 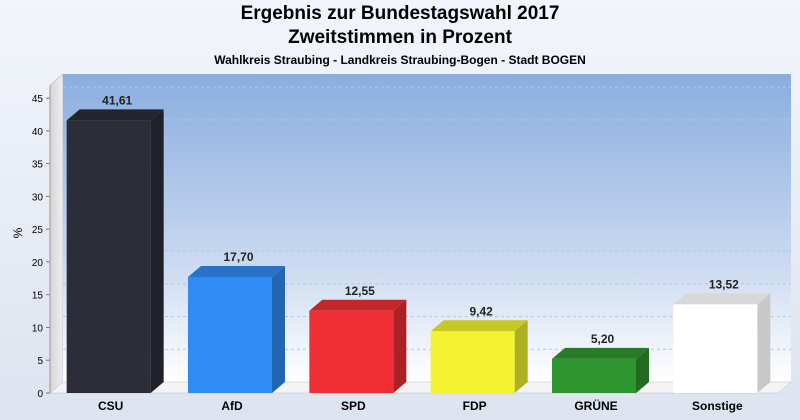 I want to click on x-tick-label: GRÜNE, so click(x=595, y=405).